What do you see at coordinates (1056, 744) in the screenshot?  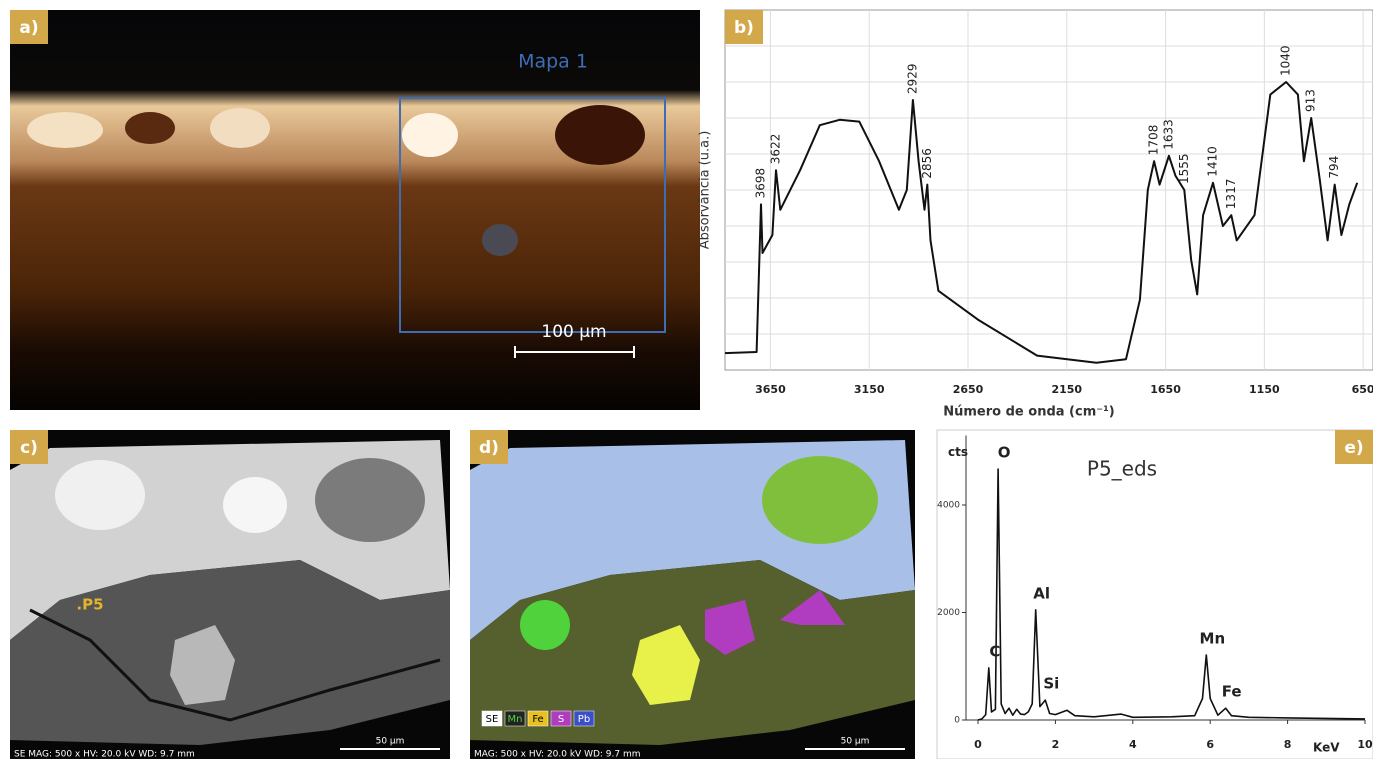 I see `x-tick-label: 2` at bounding box center [1056, 744].